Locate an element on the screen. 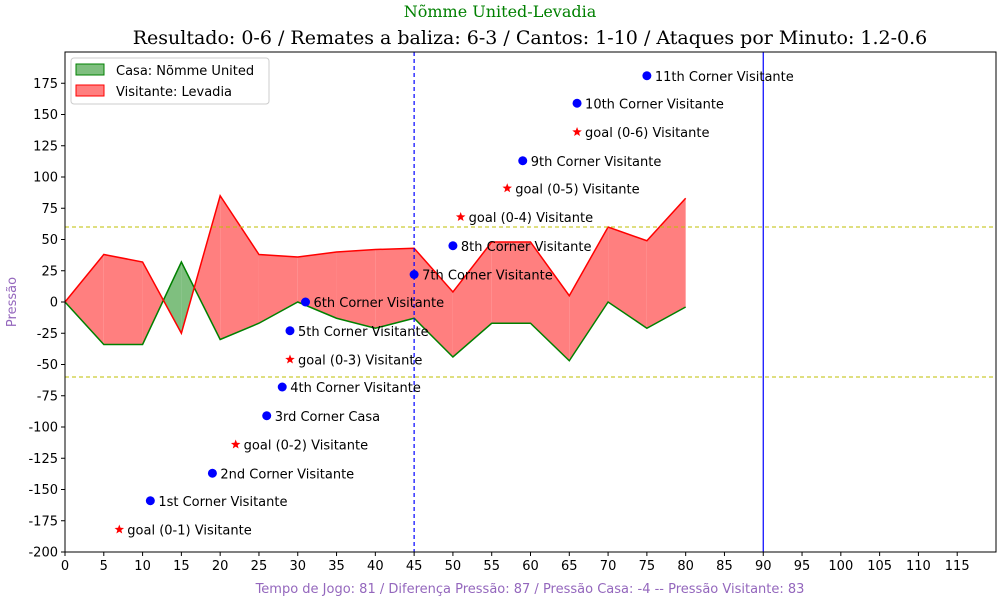  y-tick-label: -200 is located at coordinates (43, 553).